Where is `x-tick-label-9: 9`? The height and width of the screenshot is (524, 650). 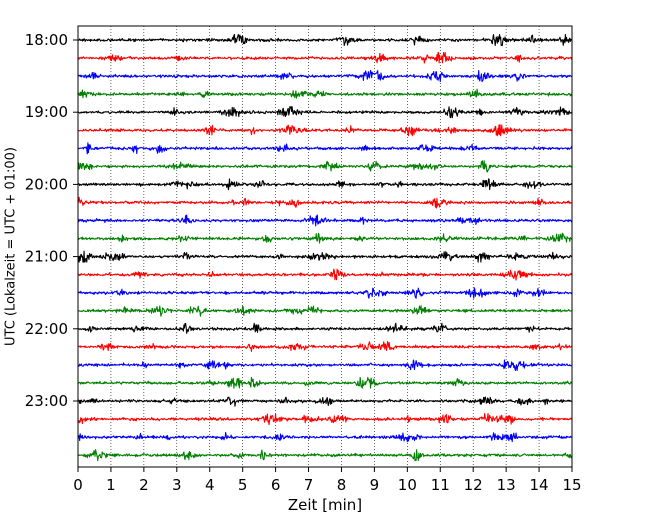
x-tick-label-9: 9 is located at coordinates (375, 485).